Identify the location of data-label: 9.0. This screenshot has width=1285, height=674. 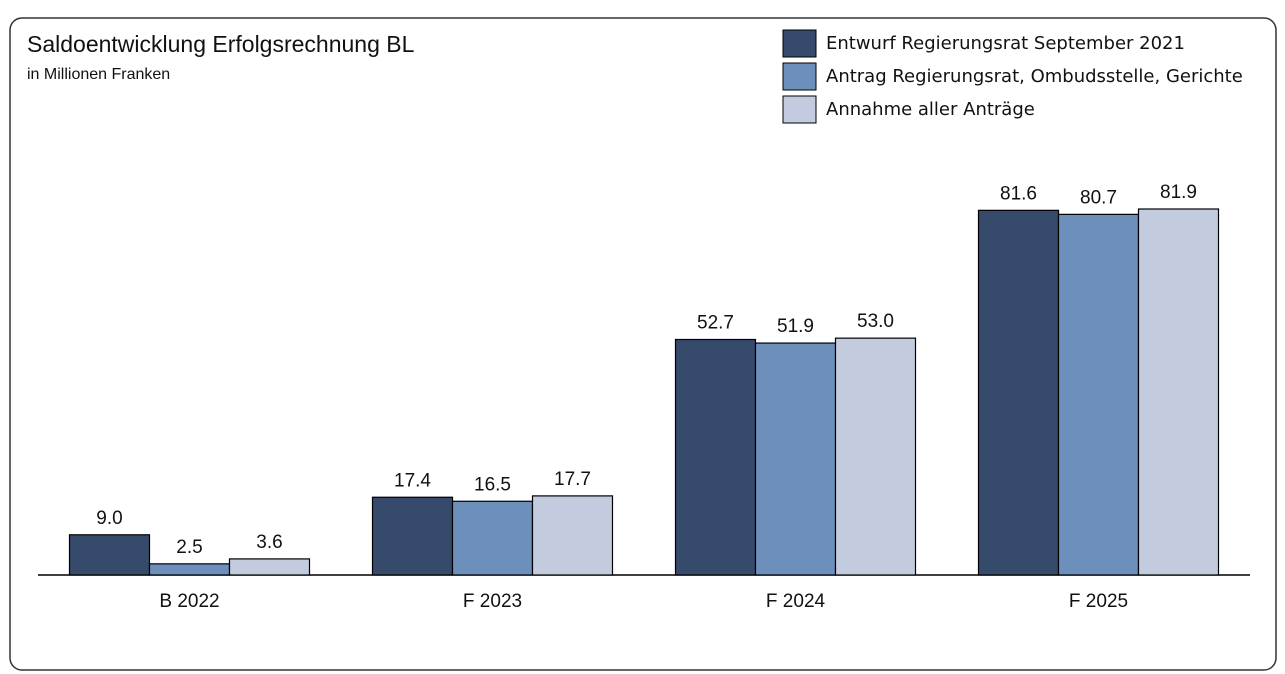
(109, 518).